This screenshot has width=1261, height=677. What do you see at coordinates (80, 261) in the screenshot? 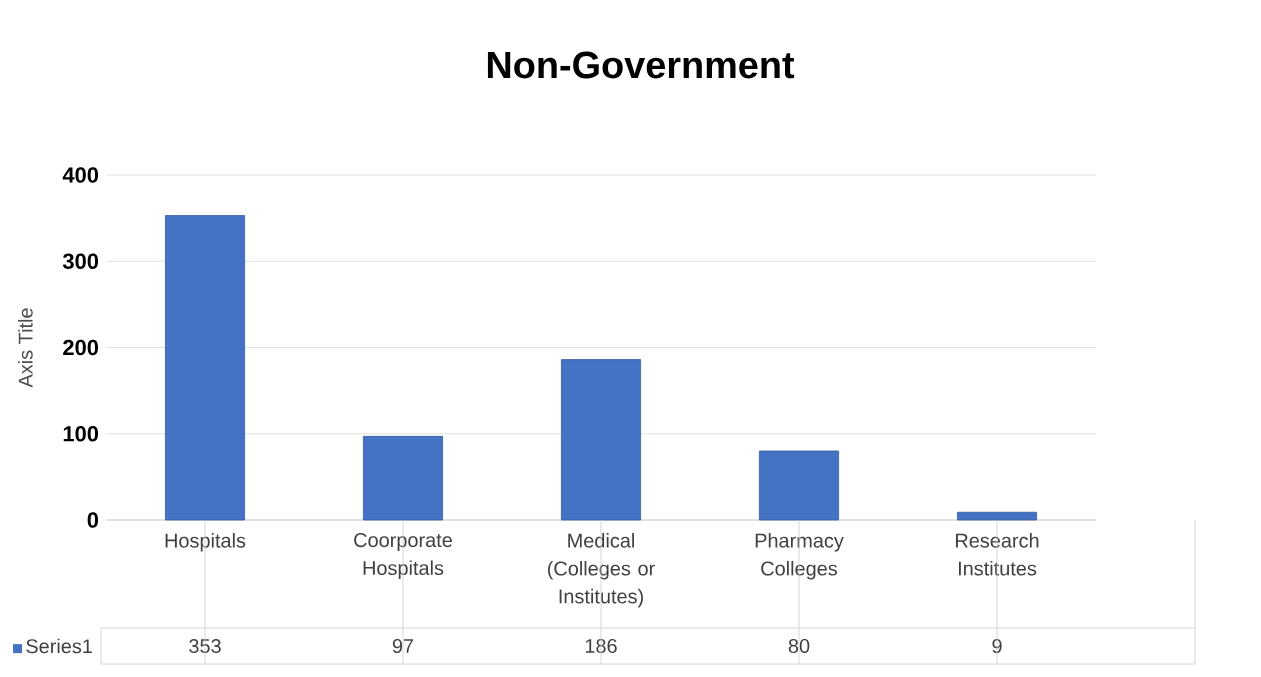
I see `y-tick-label: 300` at bounding box center [80, 261].